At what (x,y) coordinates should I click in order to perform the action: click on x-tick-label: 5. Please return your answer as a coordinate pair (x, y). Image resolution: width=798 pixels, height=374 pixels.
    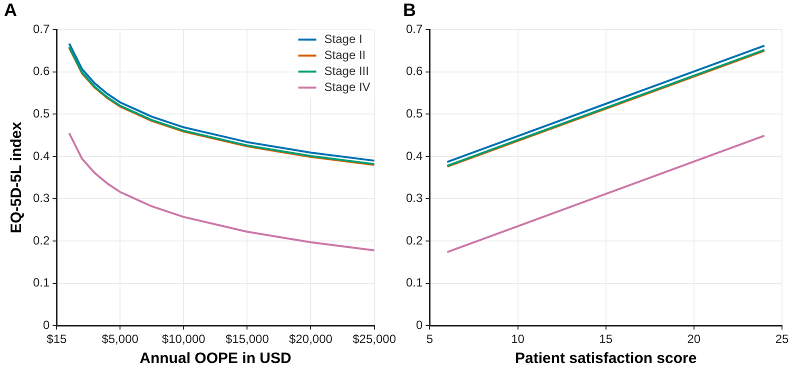
    Looking at the image, I should click on (430, 339).